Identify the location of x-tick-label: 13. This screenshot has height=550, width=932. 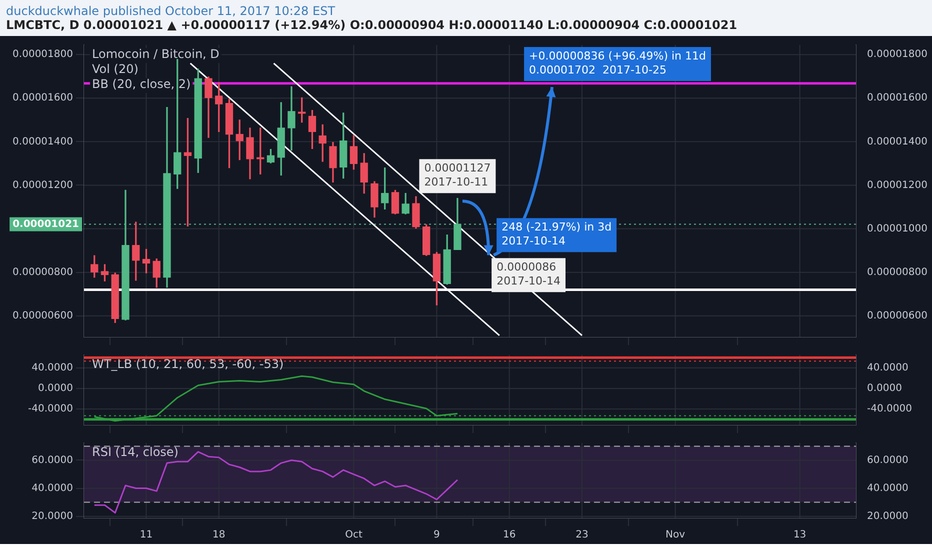
(799, 535).